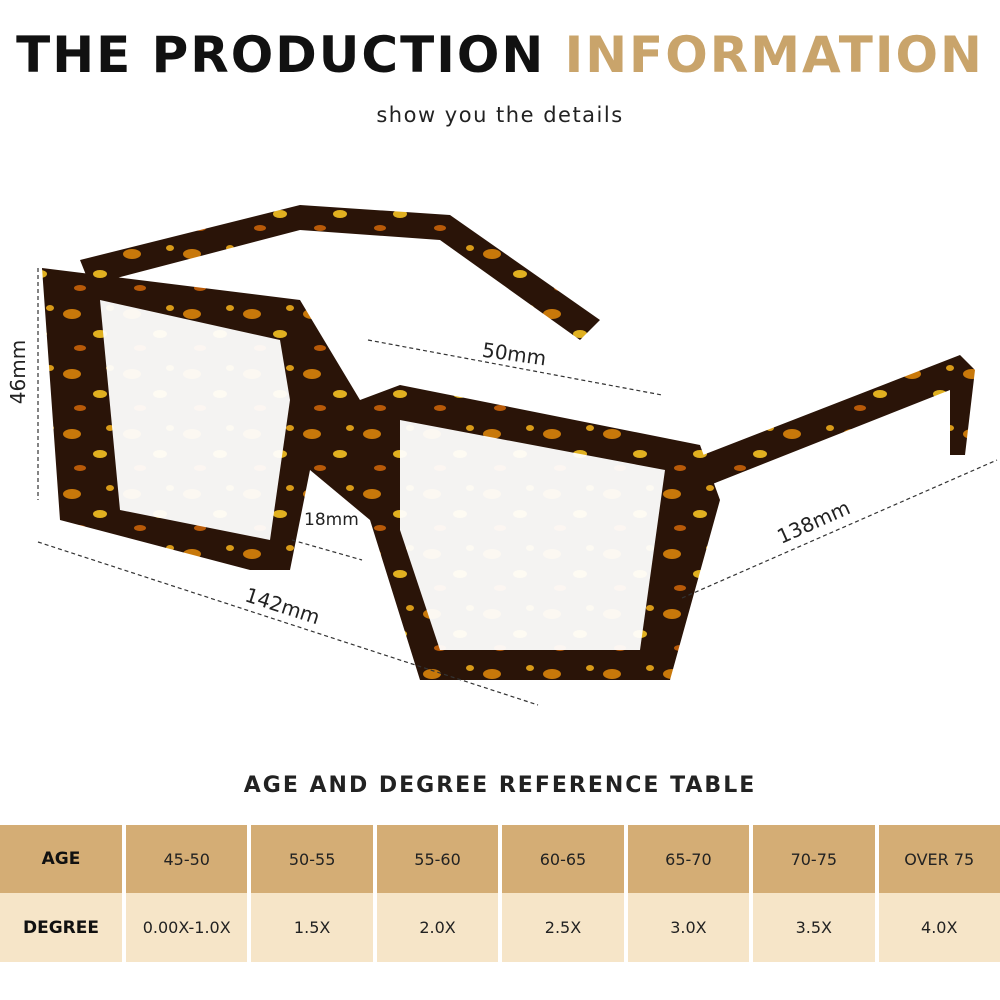 Image resolution: width=1000 pixels, height=1000 pixels. I want to click on table-cell: 55-60, so click(437, 859).